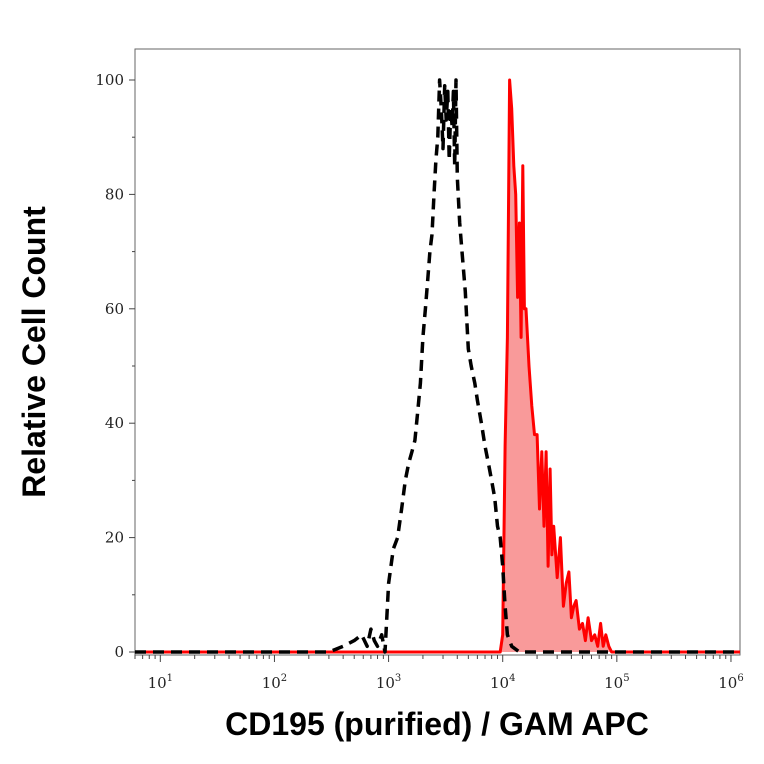 Image resolution: width=764 pixels, height=764 pixels. Describe the element at coordinates (34, 352) in the screenshot. I see `y-axis-title: Relative Cell Count` at that location.